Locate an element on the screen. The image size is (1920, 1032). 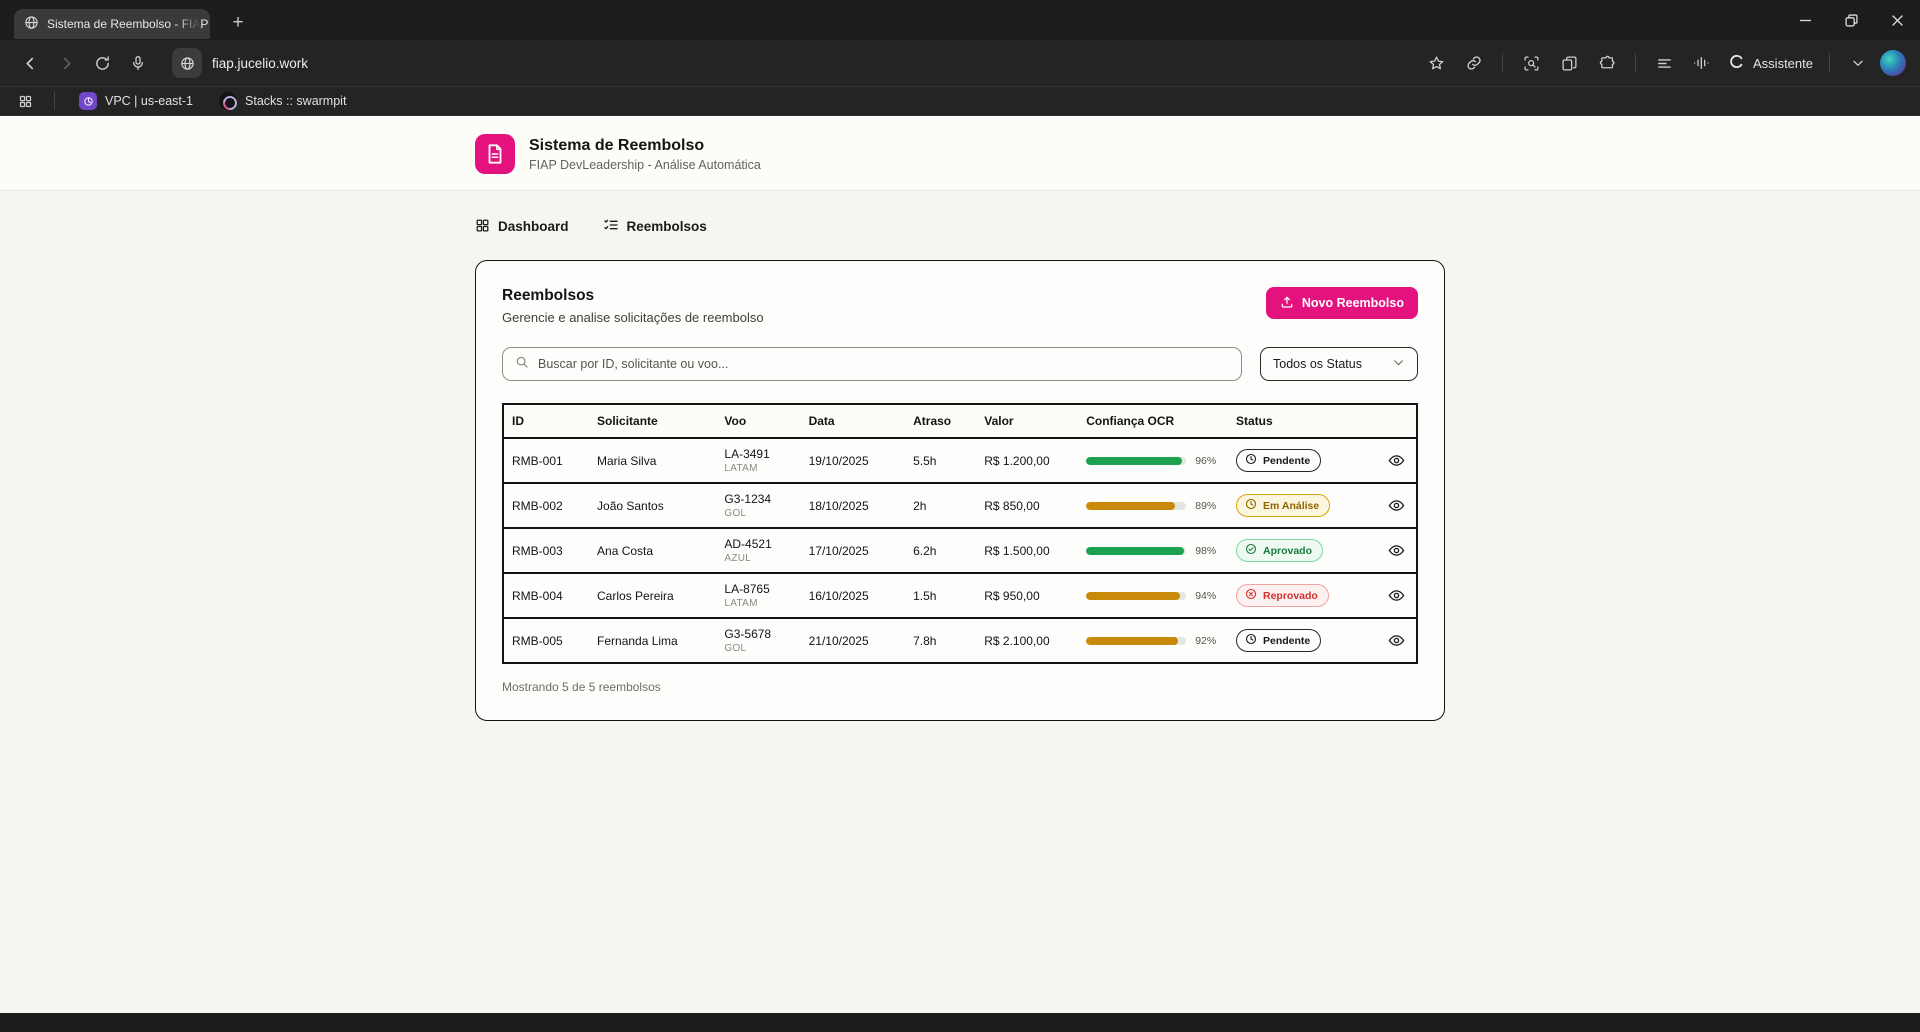
new-tab-button: + is located at coordinates (238, 22).